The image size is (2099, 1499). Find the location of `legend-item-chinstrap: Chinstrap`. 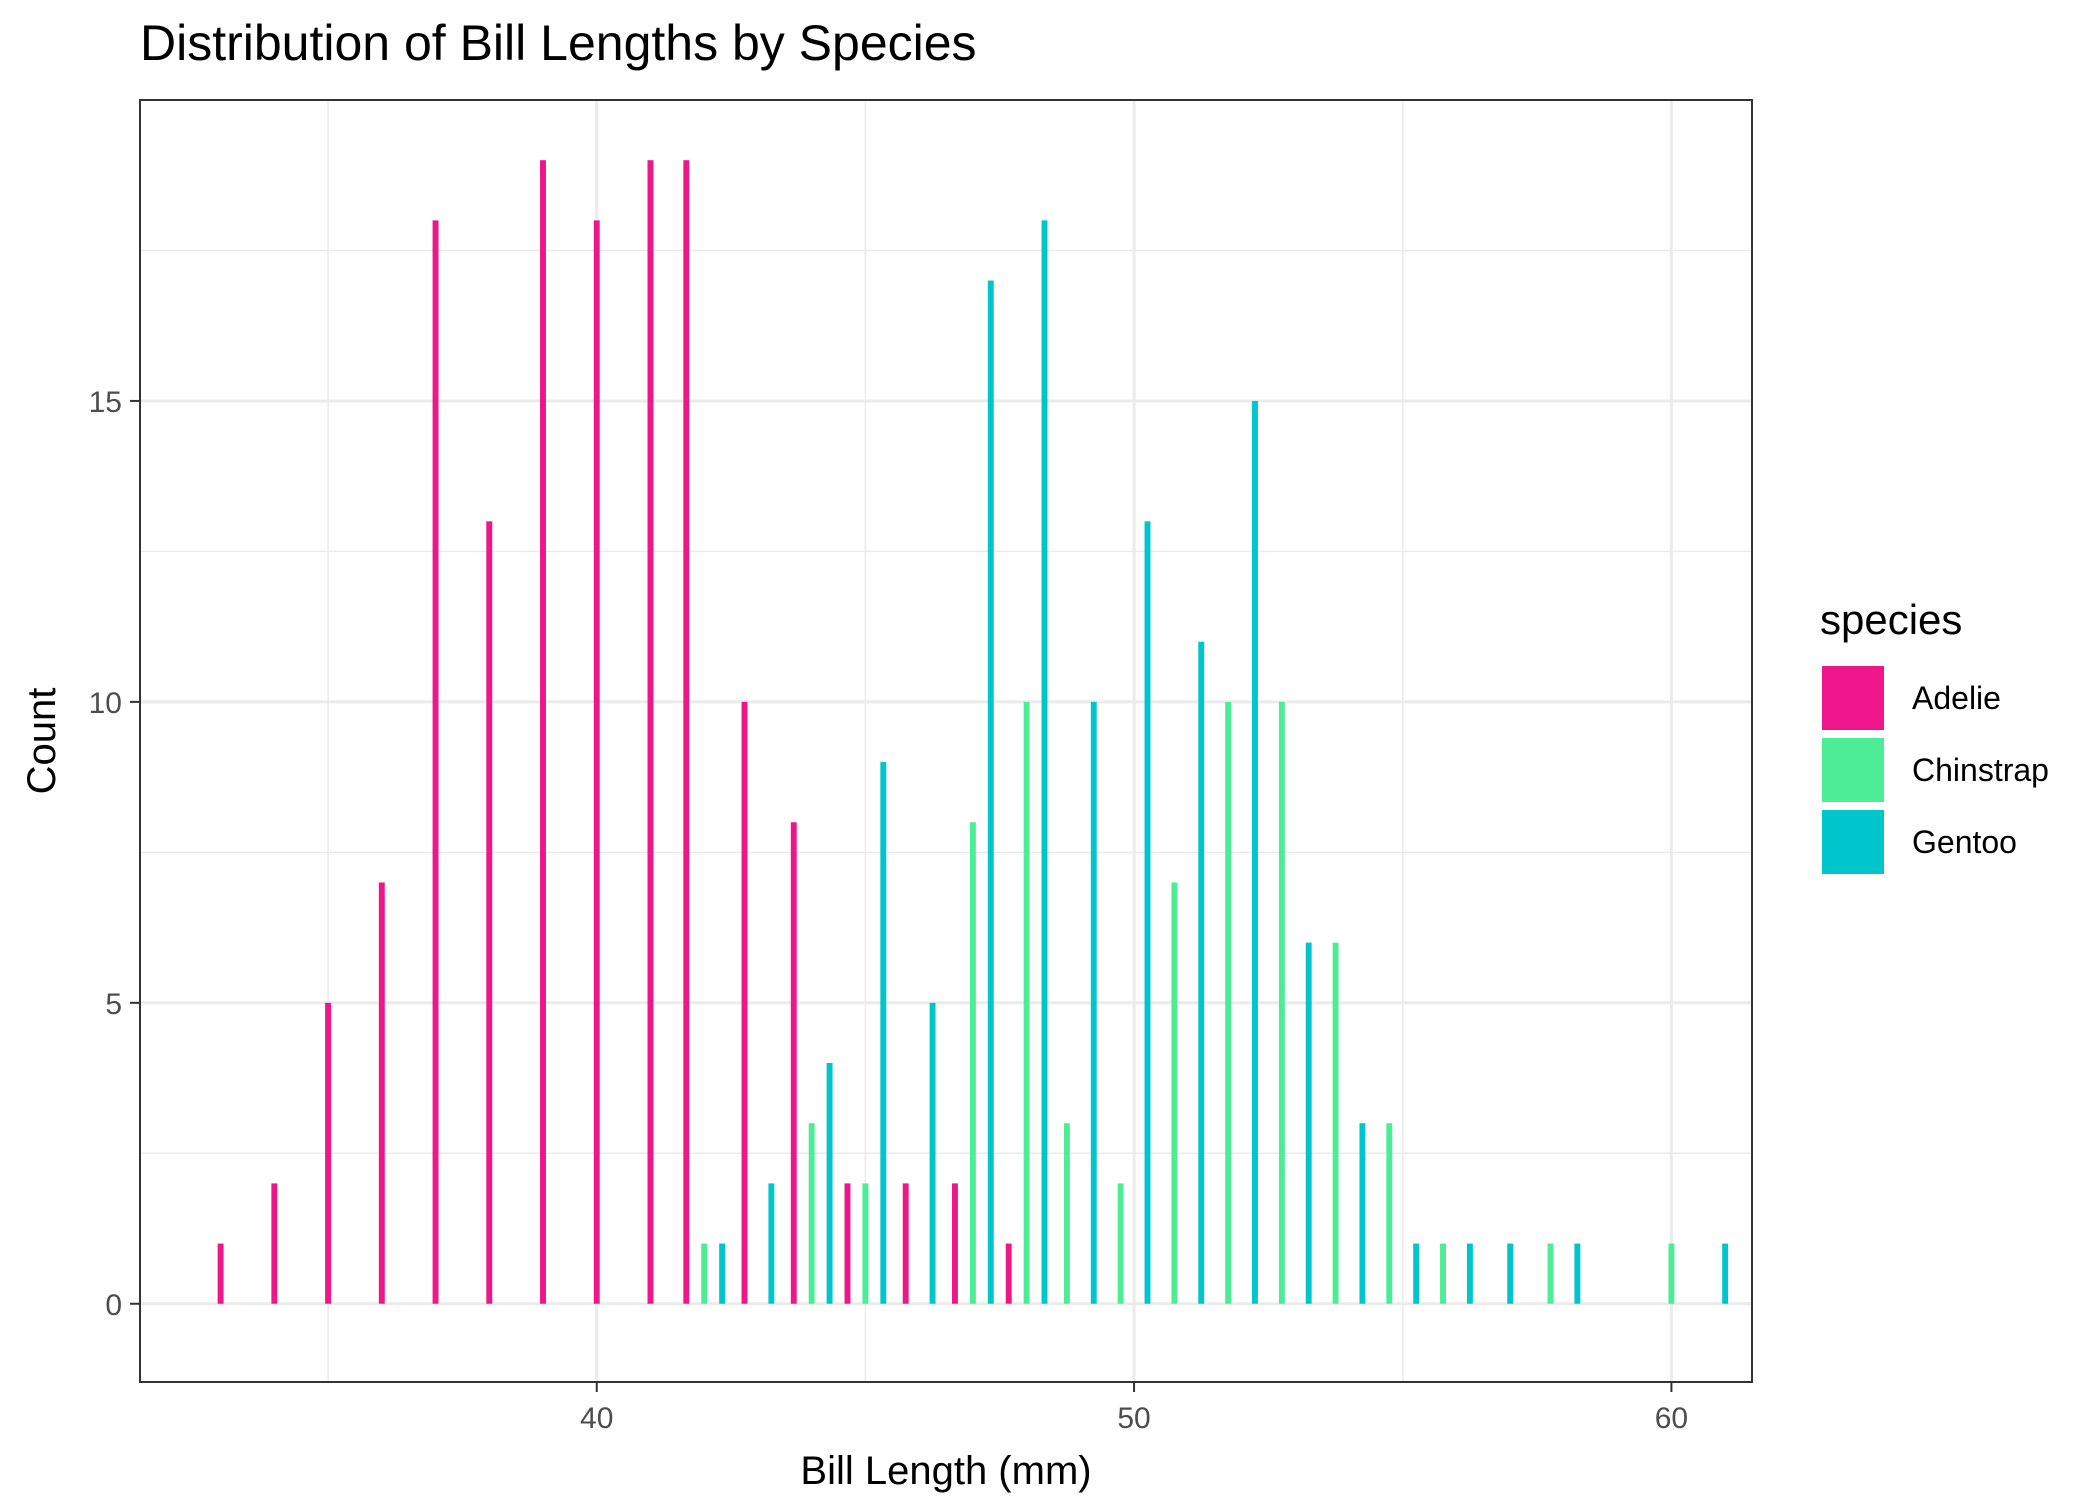

legend-item-chinstrap: Chinstrap is located at coordinates (1934, 770).